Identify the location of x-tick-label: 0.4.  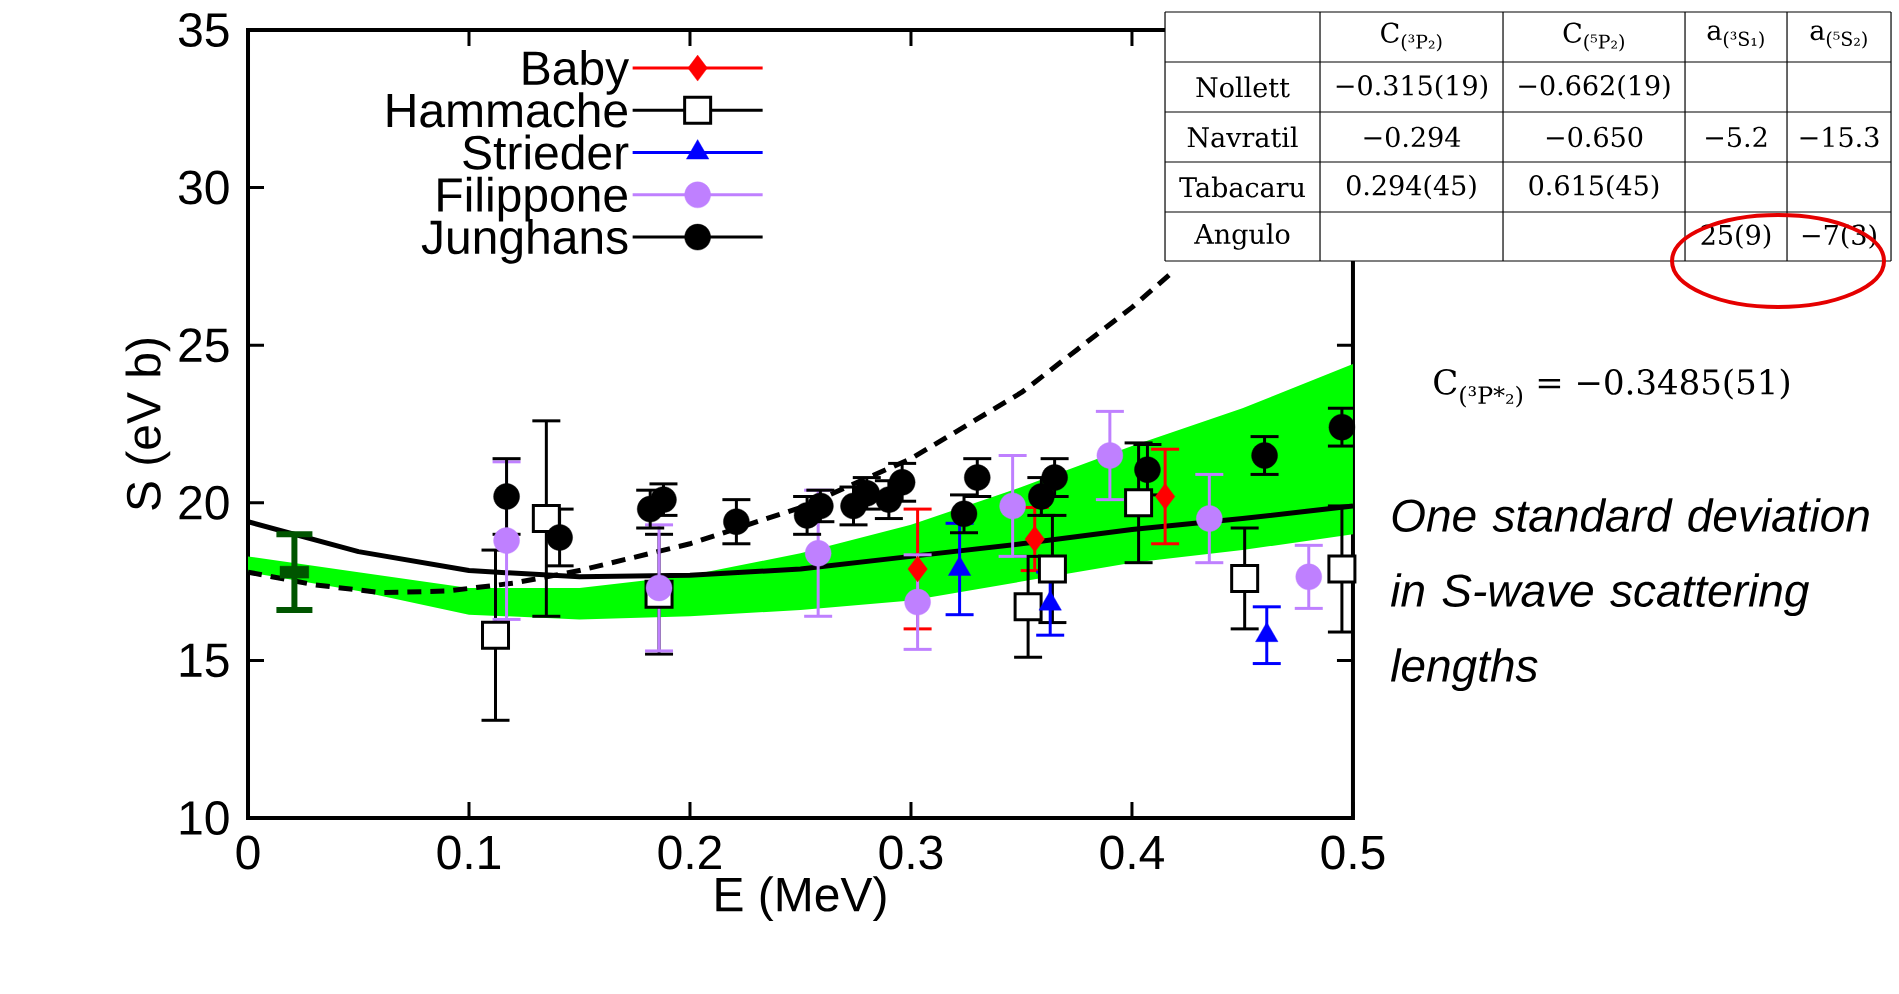
(1132, 852).